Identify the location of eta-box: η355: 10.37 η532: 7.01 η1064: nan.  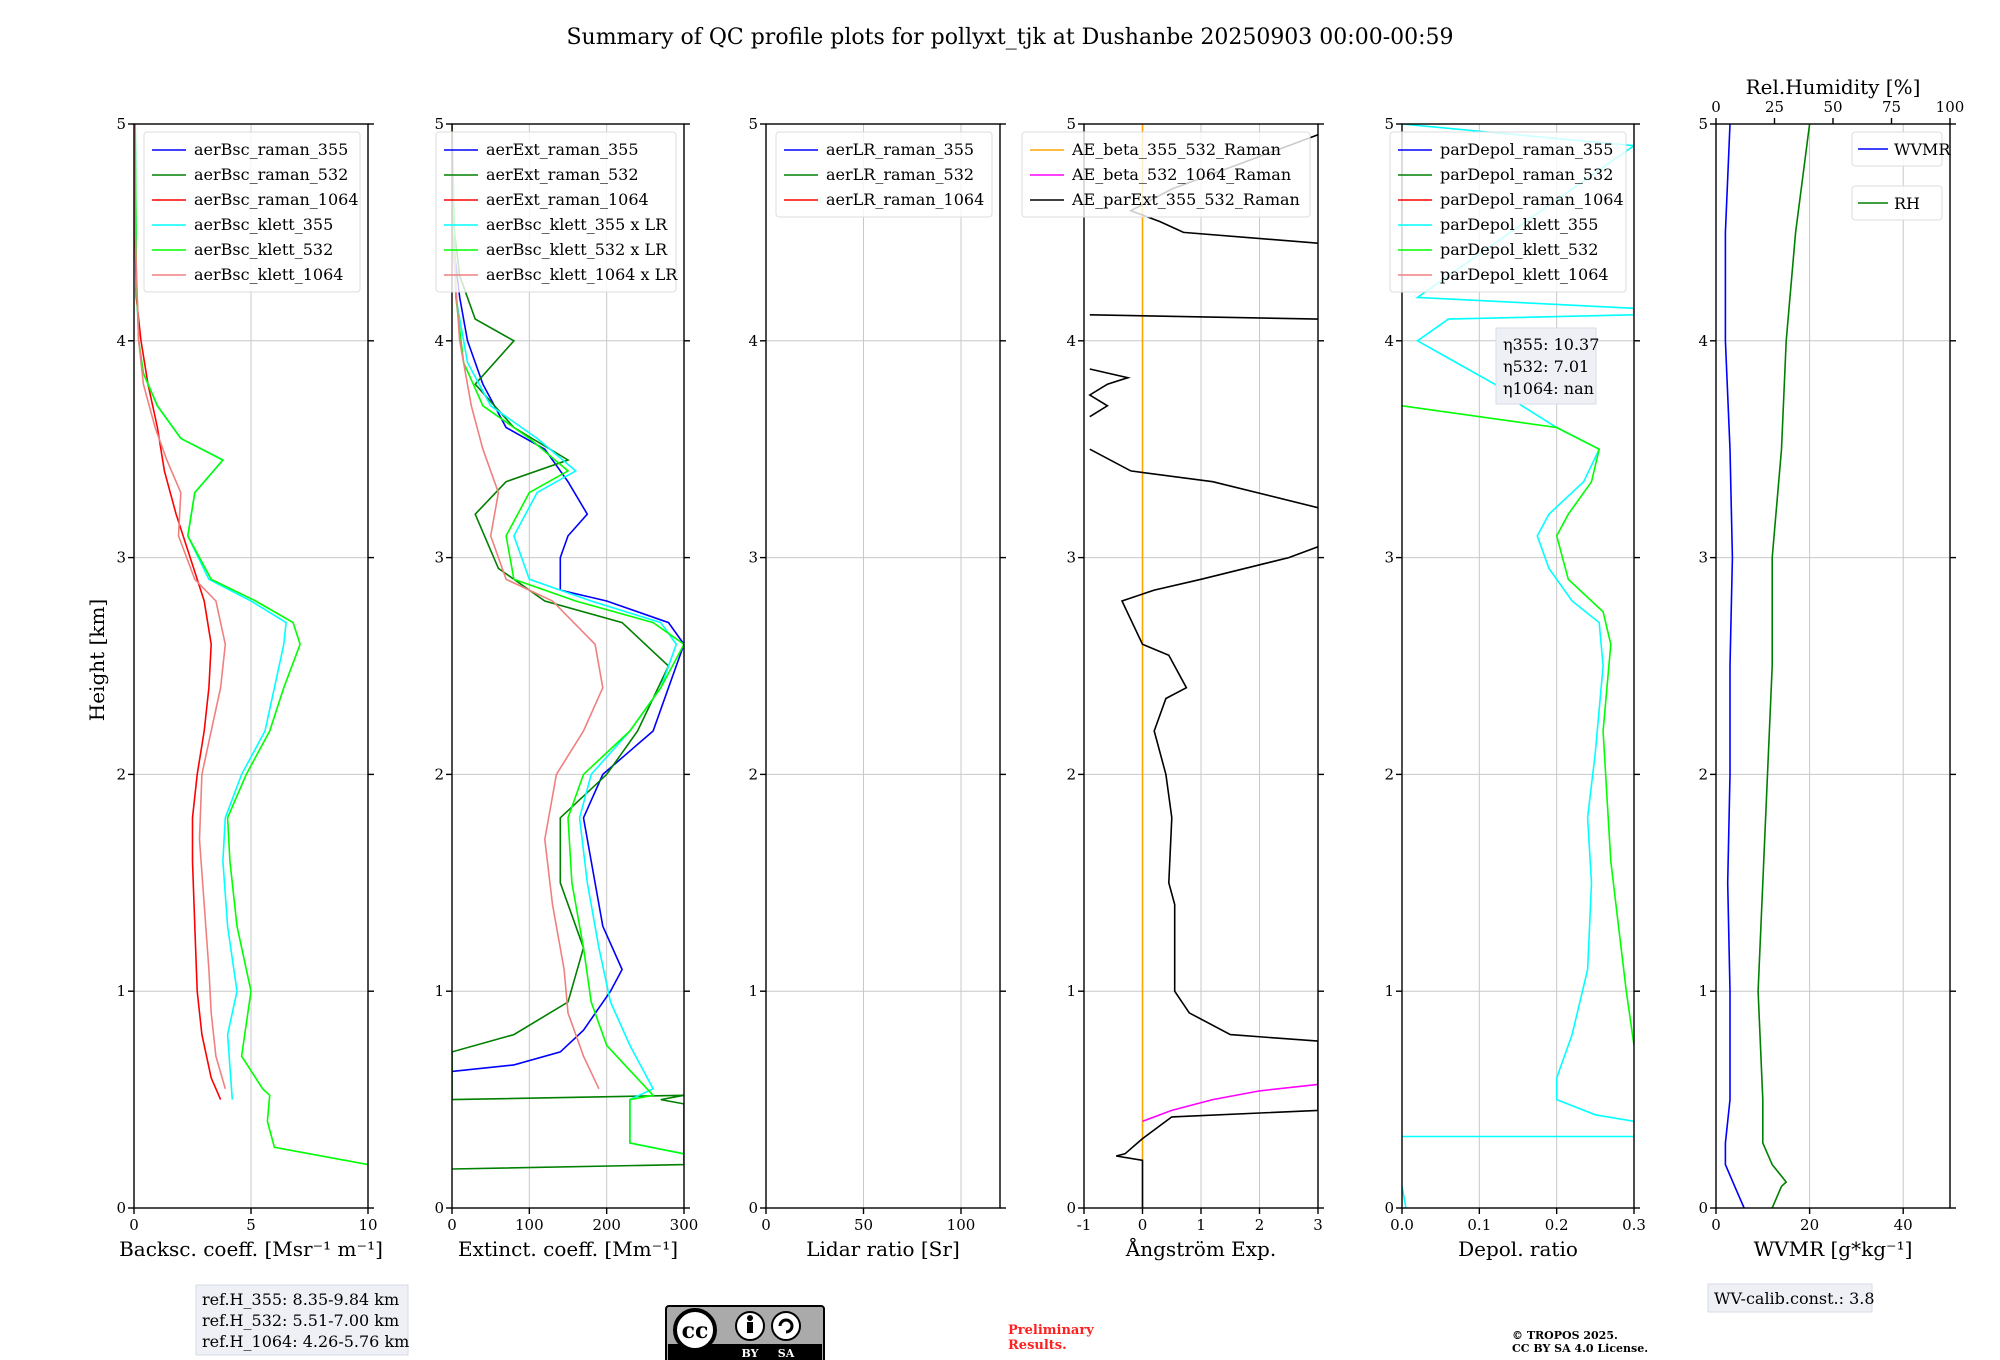
(1547, 366).